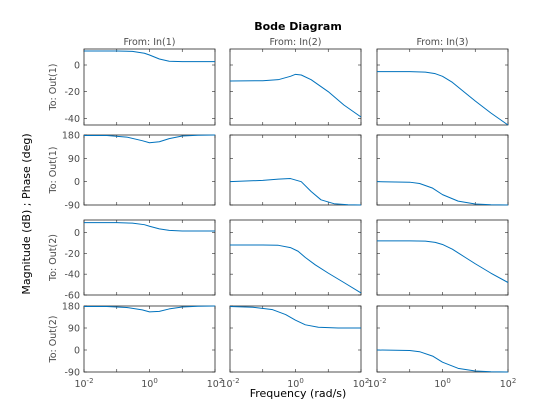 Image resolution: width=560 pixels, height=420 pixels. I want to click on column-title: From: In(3), so click(442, 42).